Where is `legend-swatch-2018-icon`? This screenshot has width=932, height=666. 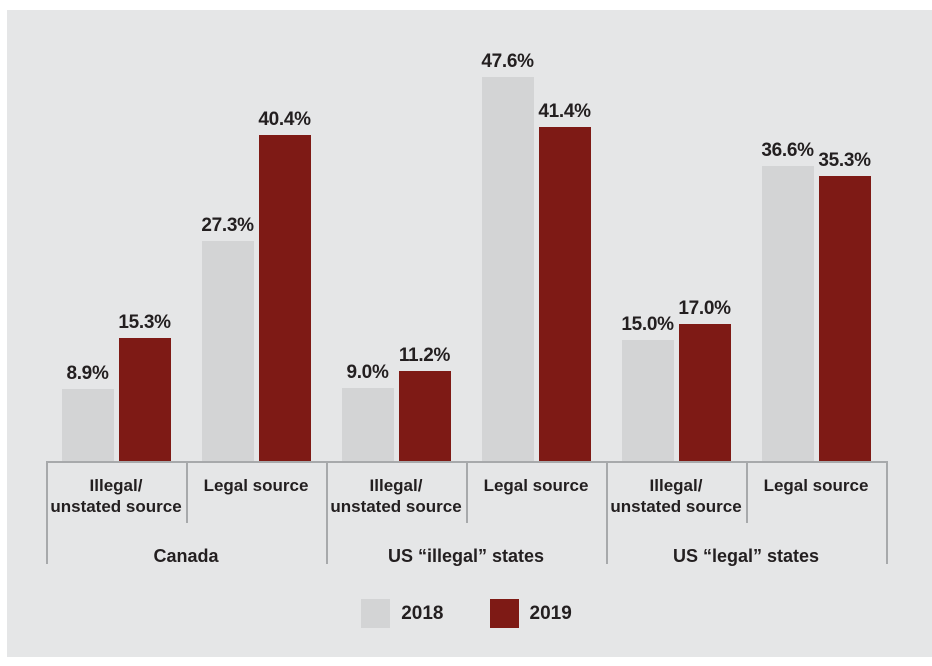
legend-swatch-2018-icon is located at coordinates (376, 613).